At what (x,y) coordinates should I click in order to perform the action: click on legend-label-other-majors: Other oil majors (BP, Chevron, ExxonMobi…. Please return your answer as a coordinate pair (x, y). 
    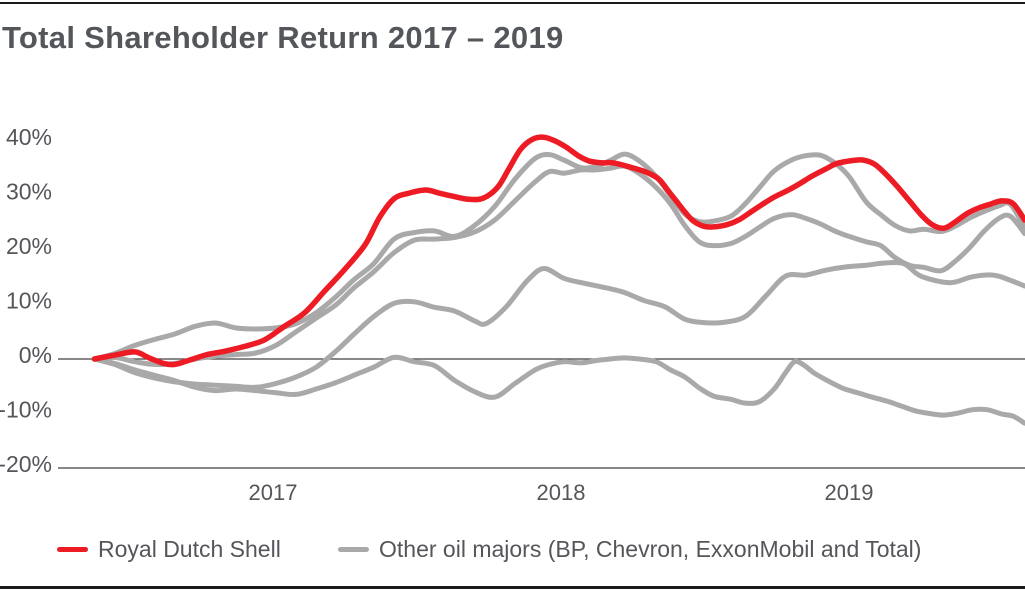
    Looking at the image, I should click on (650, 548).